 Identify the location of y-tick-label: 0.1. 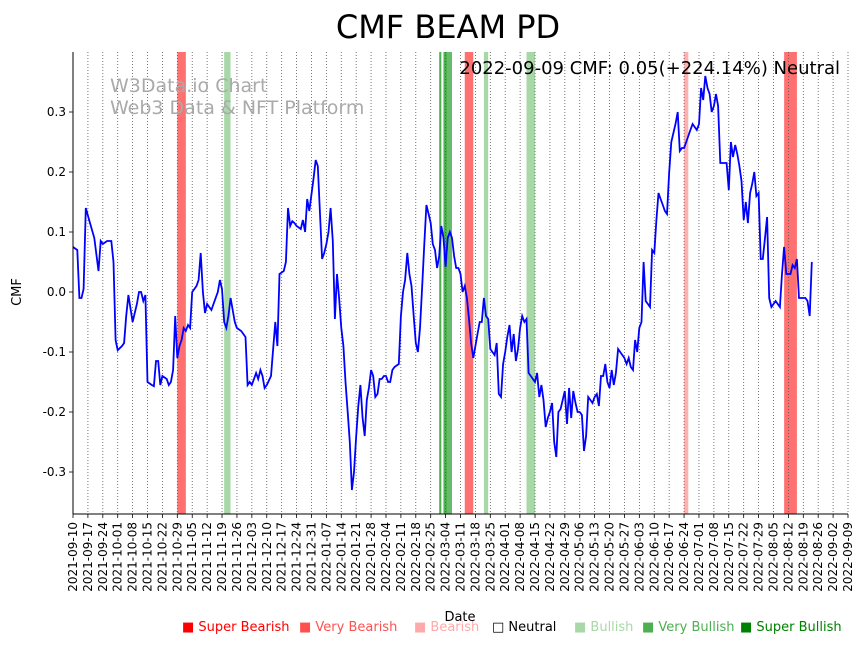
(56, 232).